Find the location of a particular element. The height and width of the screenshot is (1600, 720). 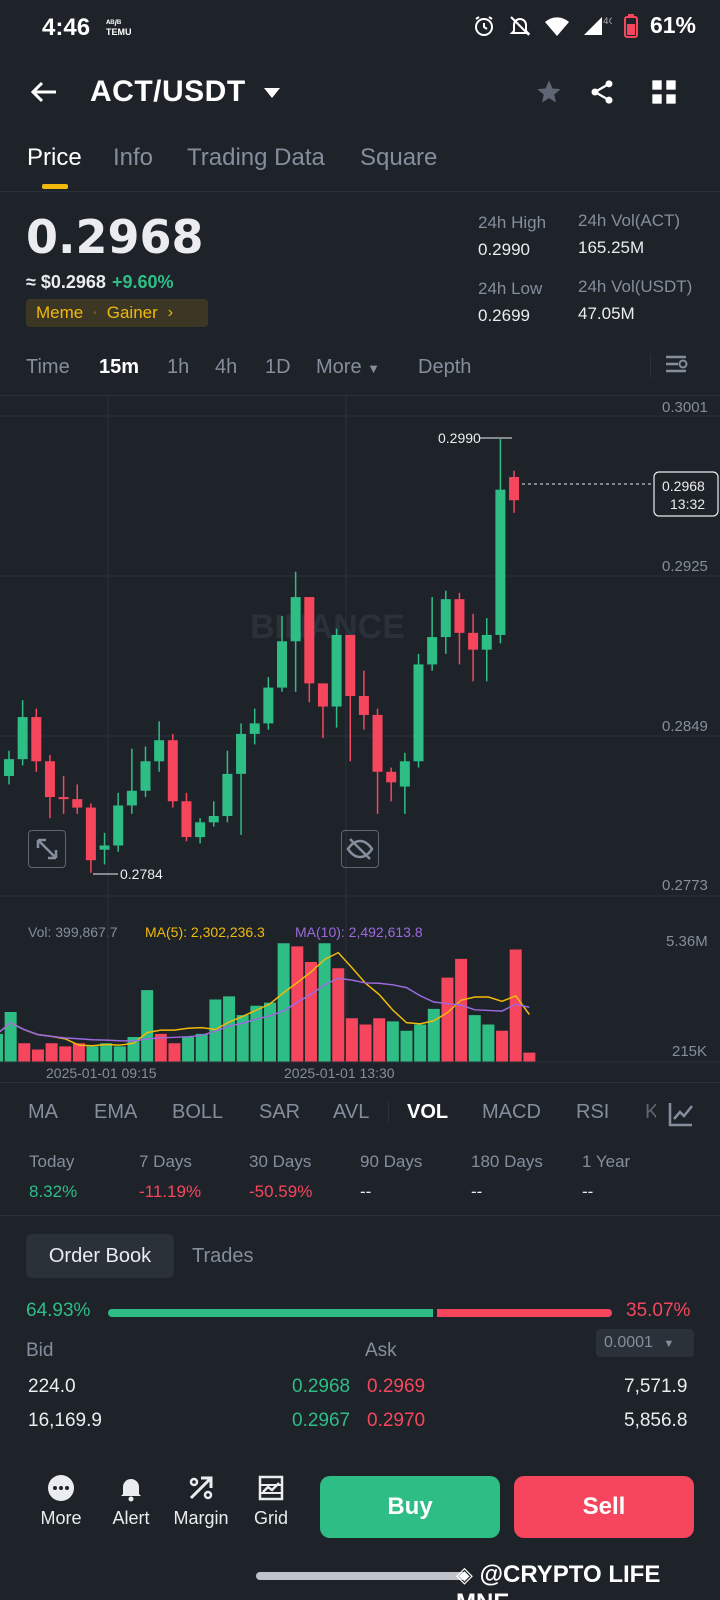

orderbook-tabs: Order Book Trades is located at coordinates (360, 1259).